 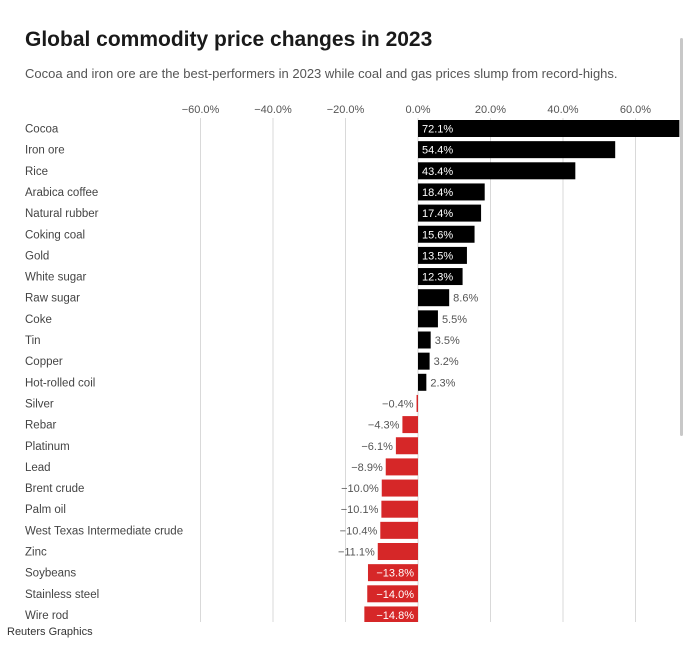 I want to click on x-tick-label: −60.0%, so click(x=201, y=110).